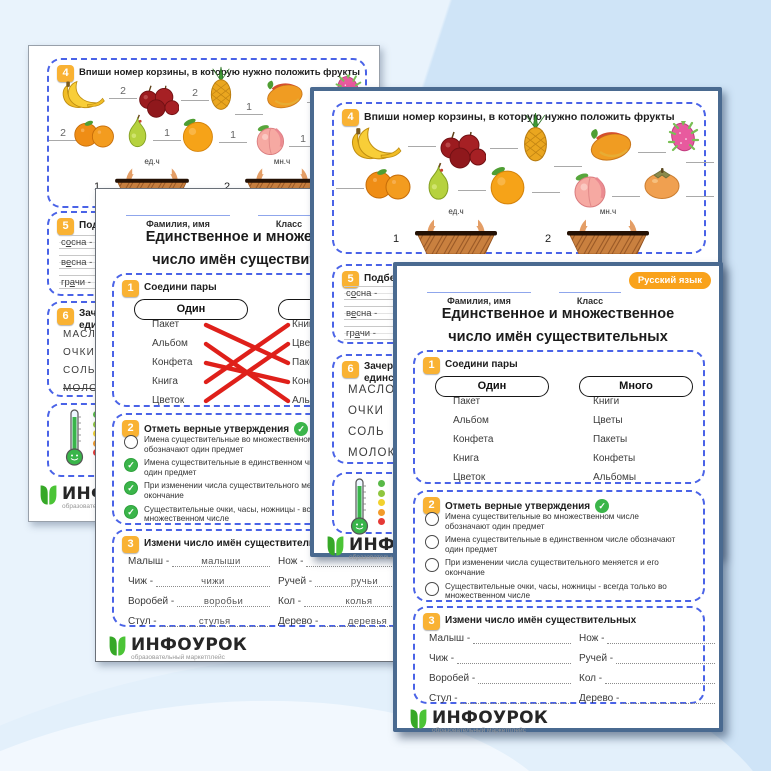 The image size is (771, 771). What do you see at coordinates (467, 401) in the screenshot?
I see `match-word: Пакет` at bounding box center [467, 401].